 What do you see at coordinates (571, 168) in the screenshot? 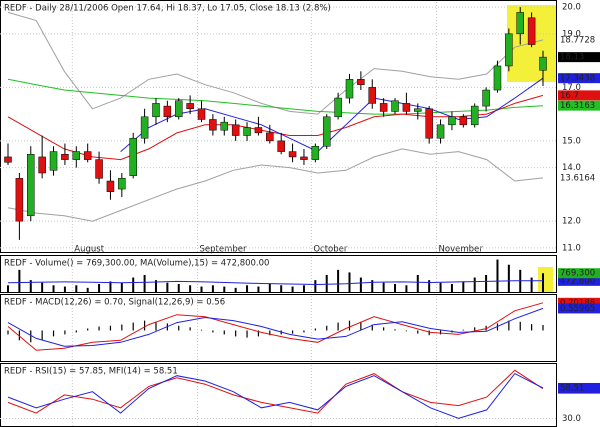
I see `y-tick-label: 14.0` at bounding box center [571, 168].